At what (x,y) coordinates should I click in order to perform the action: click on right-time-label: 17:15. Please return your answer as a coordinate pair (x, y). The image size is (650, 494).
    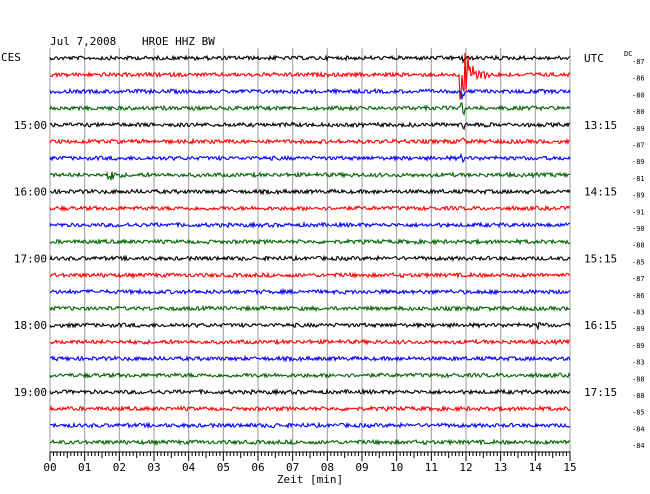
    Looking at the image, I should click on (600, 392).